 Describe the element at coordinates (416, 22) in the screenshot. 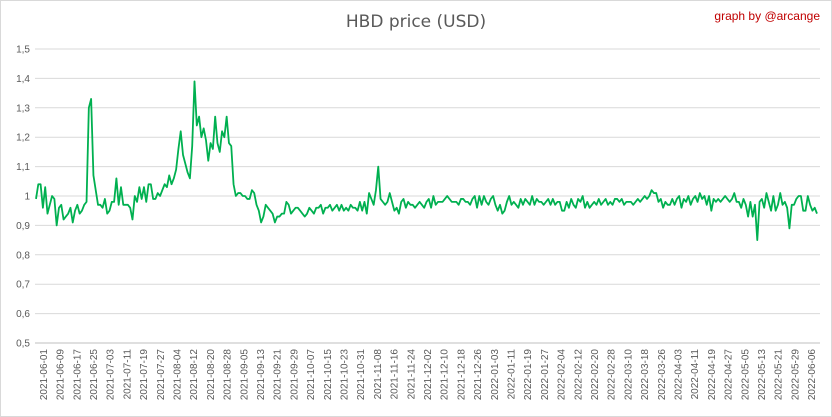

I see `chart-title: HBD price (USD)` at that location.